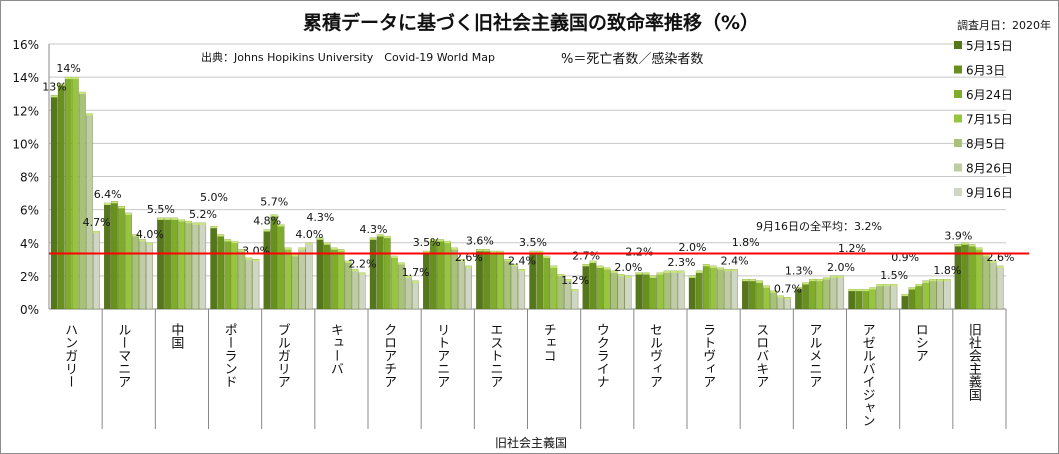  Describe the element at coordinates (25, 111) in the screenshot. I see `y-tick-label: 12%` at that location.